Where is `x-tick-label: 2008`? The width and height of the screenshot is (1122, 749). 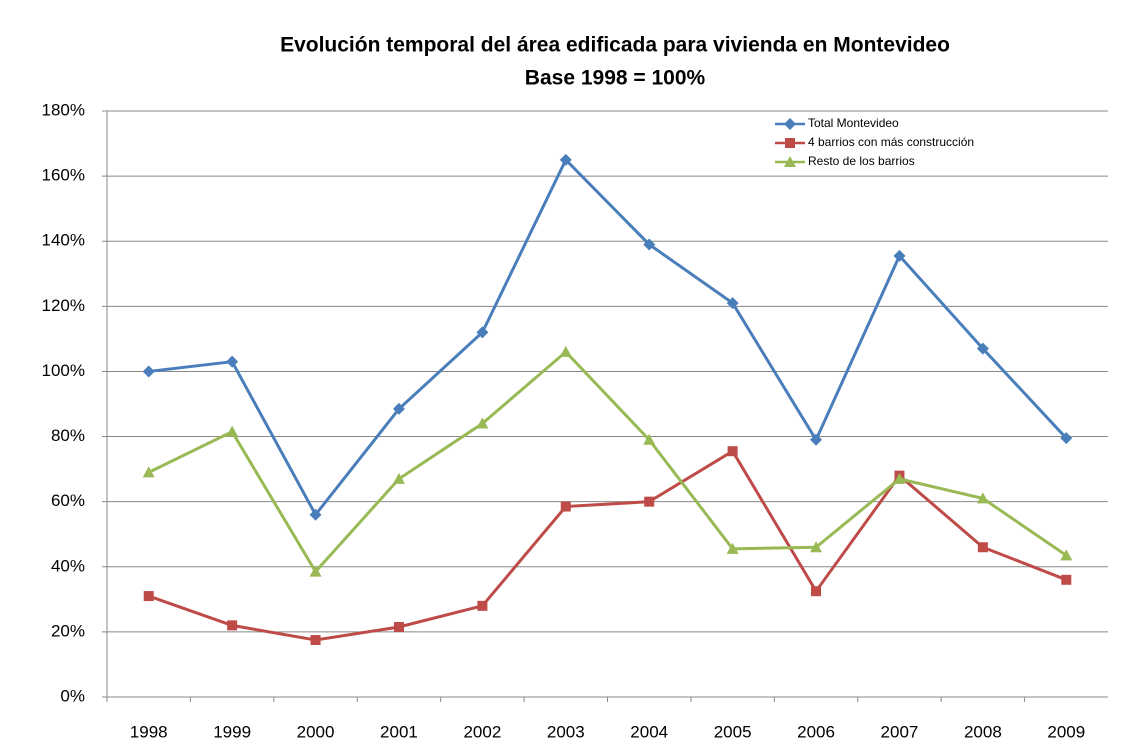
x-tick-label: 2008 is located at coordinates (983, 731).